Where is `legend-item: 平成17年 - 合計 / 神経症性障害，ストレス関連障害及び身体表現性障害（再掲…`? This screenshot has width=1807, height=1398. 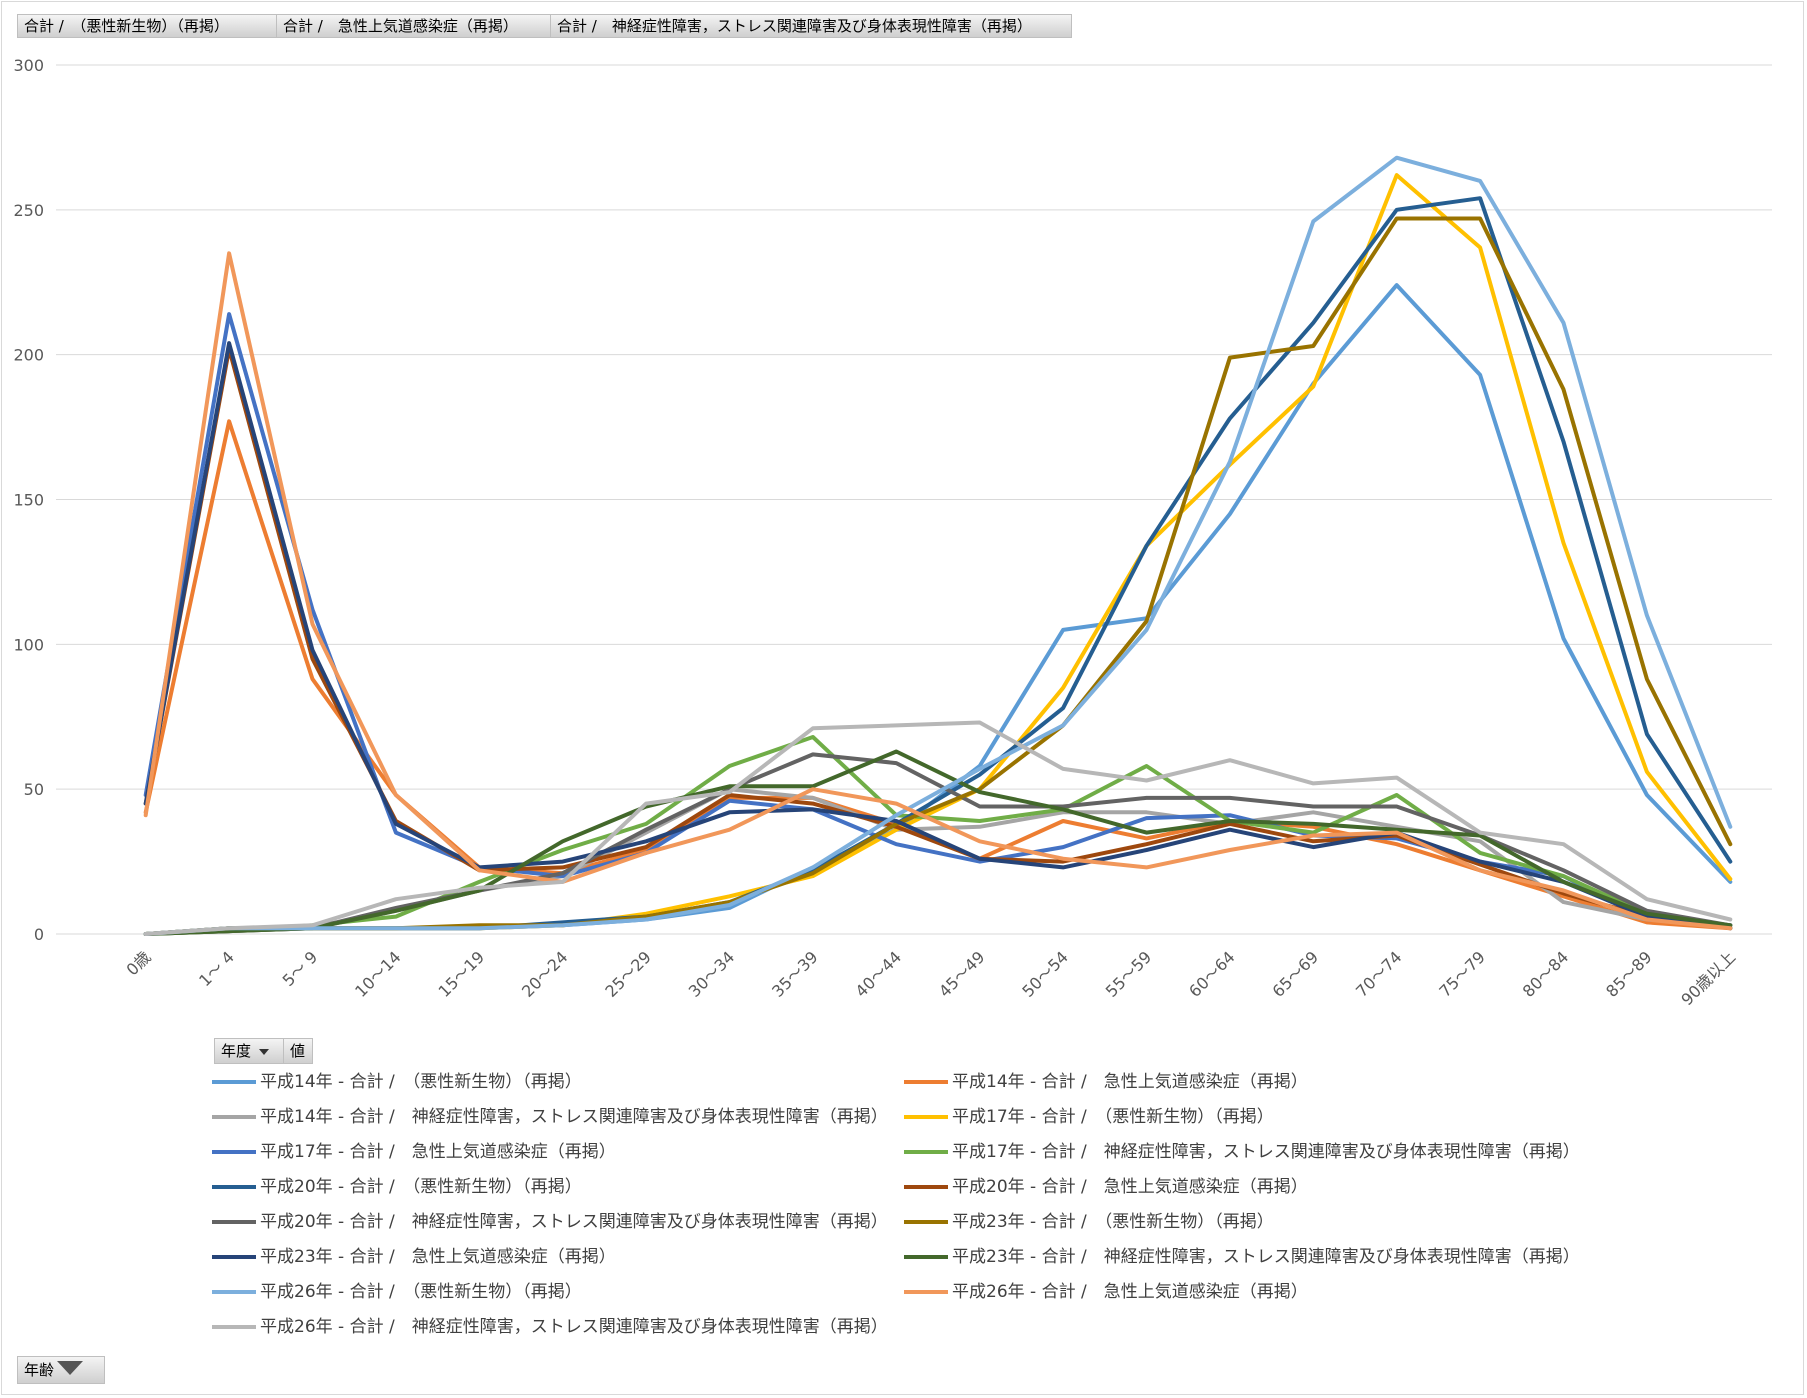 legend-item: 平成17年 - 合計 / 神経症性障害，ストレス関連障害及び身体表現性障害（再掲… is located at coordinates (1242, 1152).